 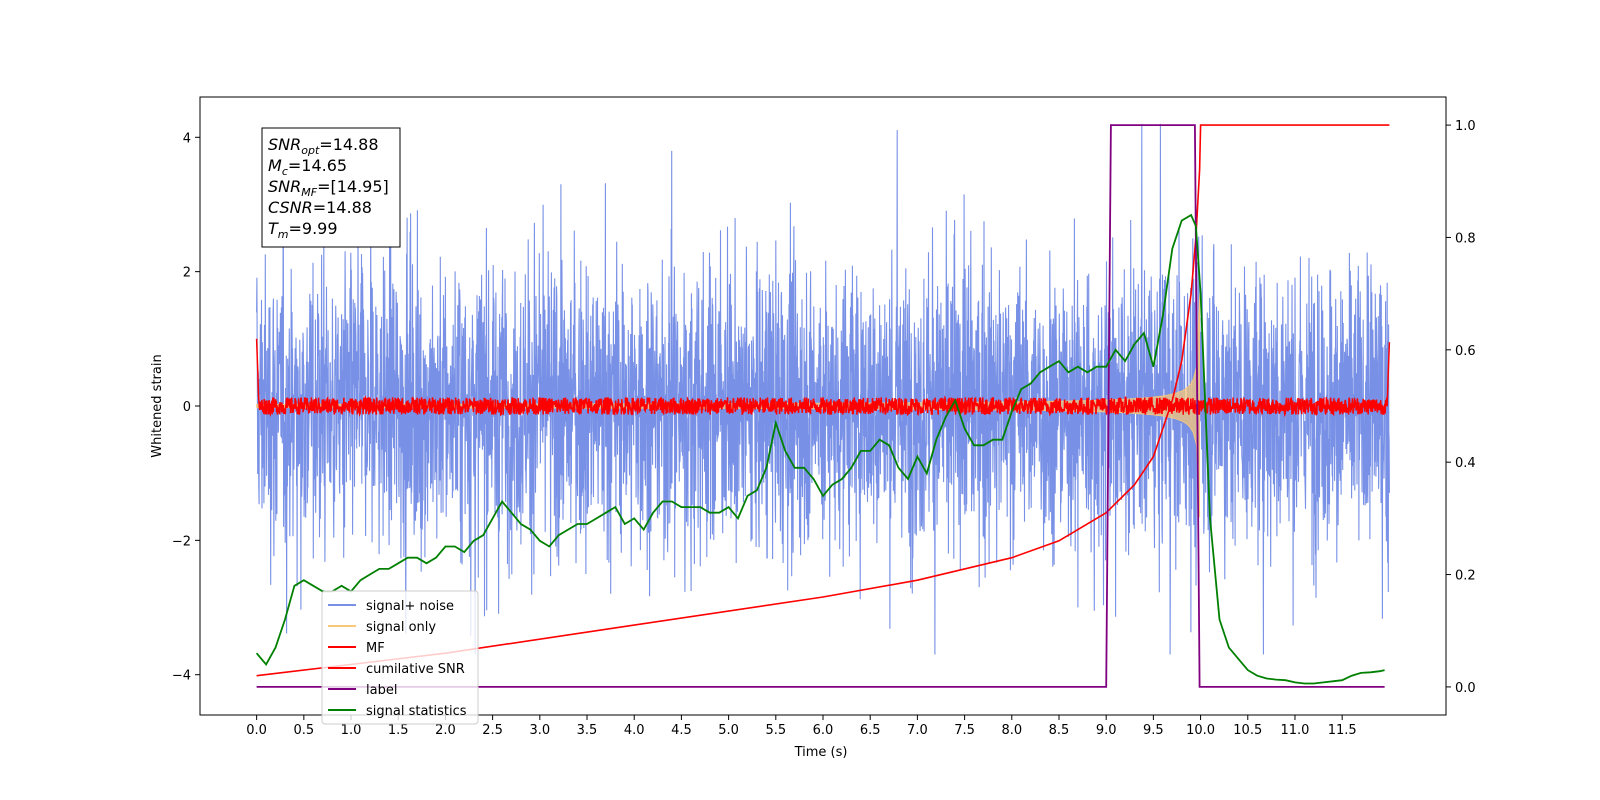 What do you see at coordinates (303, 230) in the screenshot?
I see `annotation-line: Tm=9.99` at bounding box center [303, 230].